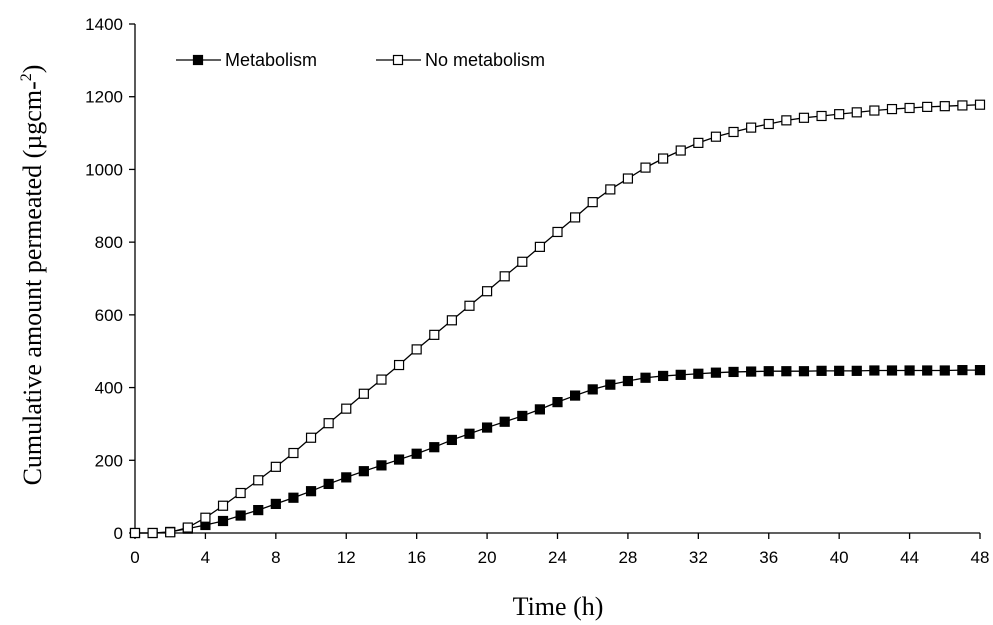 This screenshot has width=993, height=625. What do you see at coordinates (980, 557) in the screenshot?
I see `x-tick-label: 48` at bounding box center [980, 557].